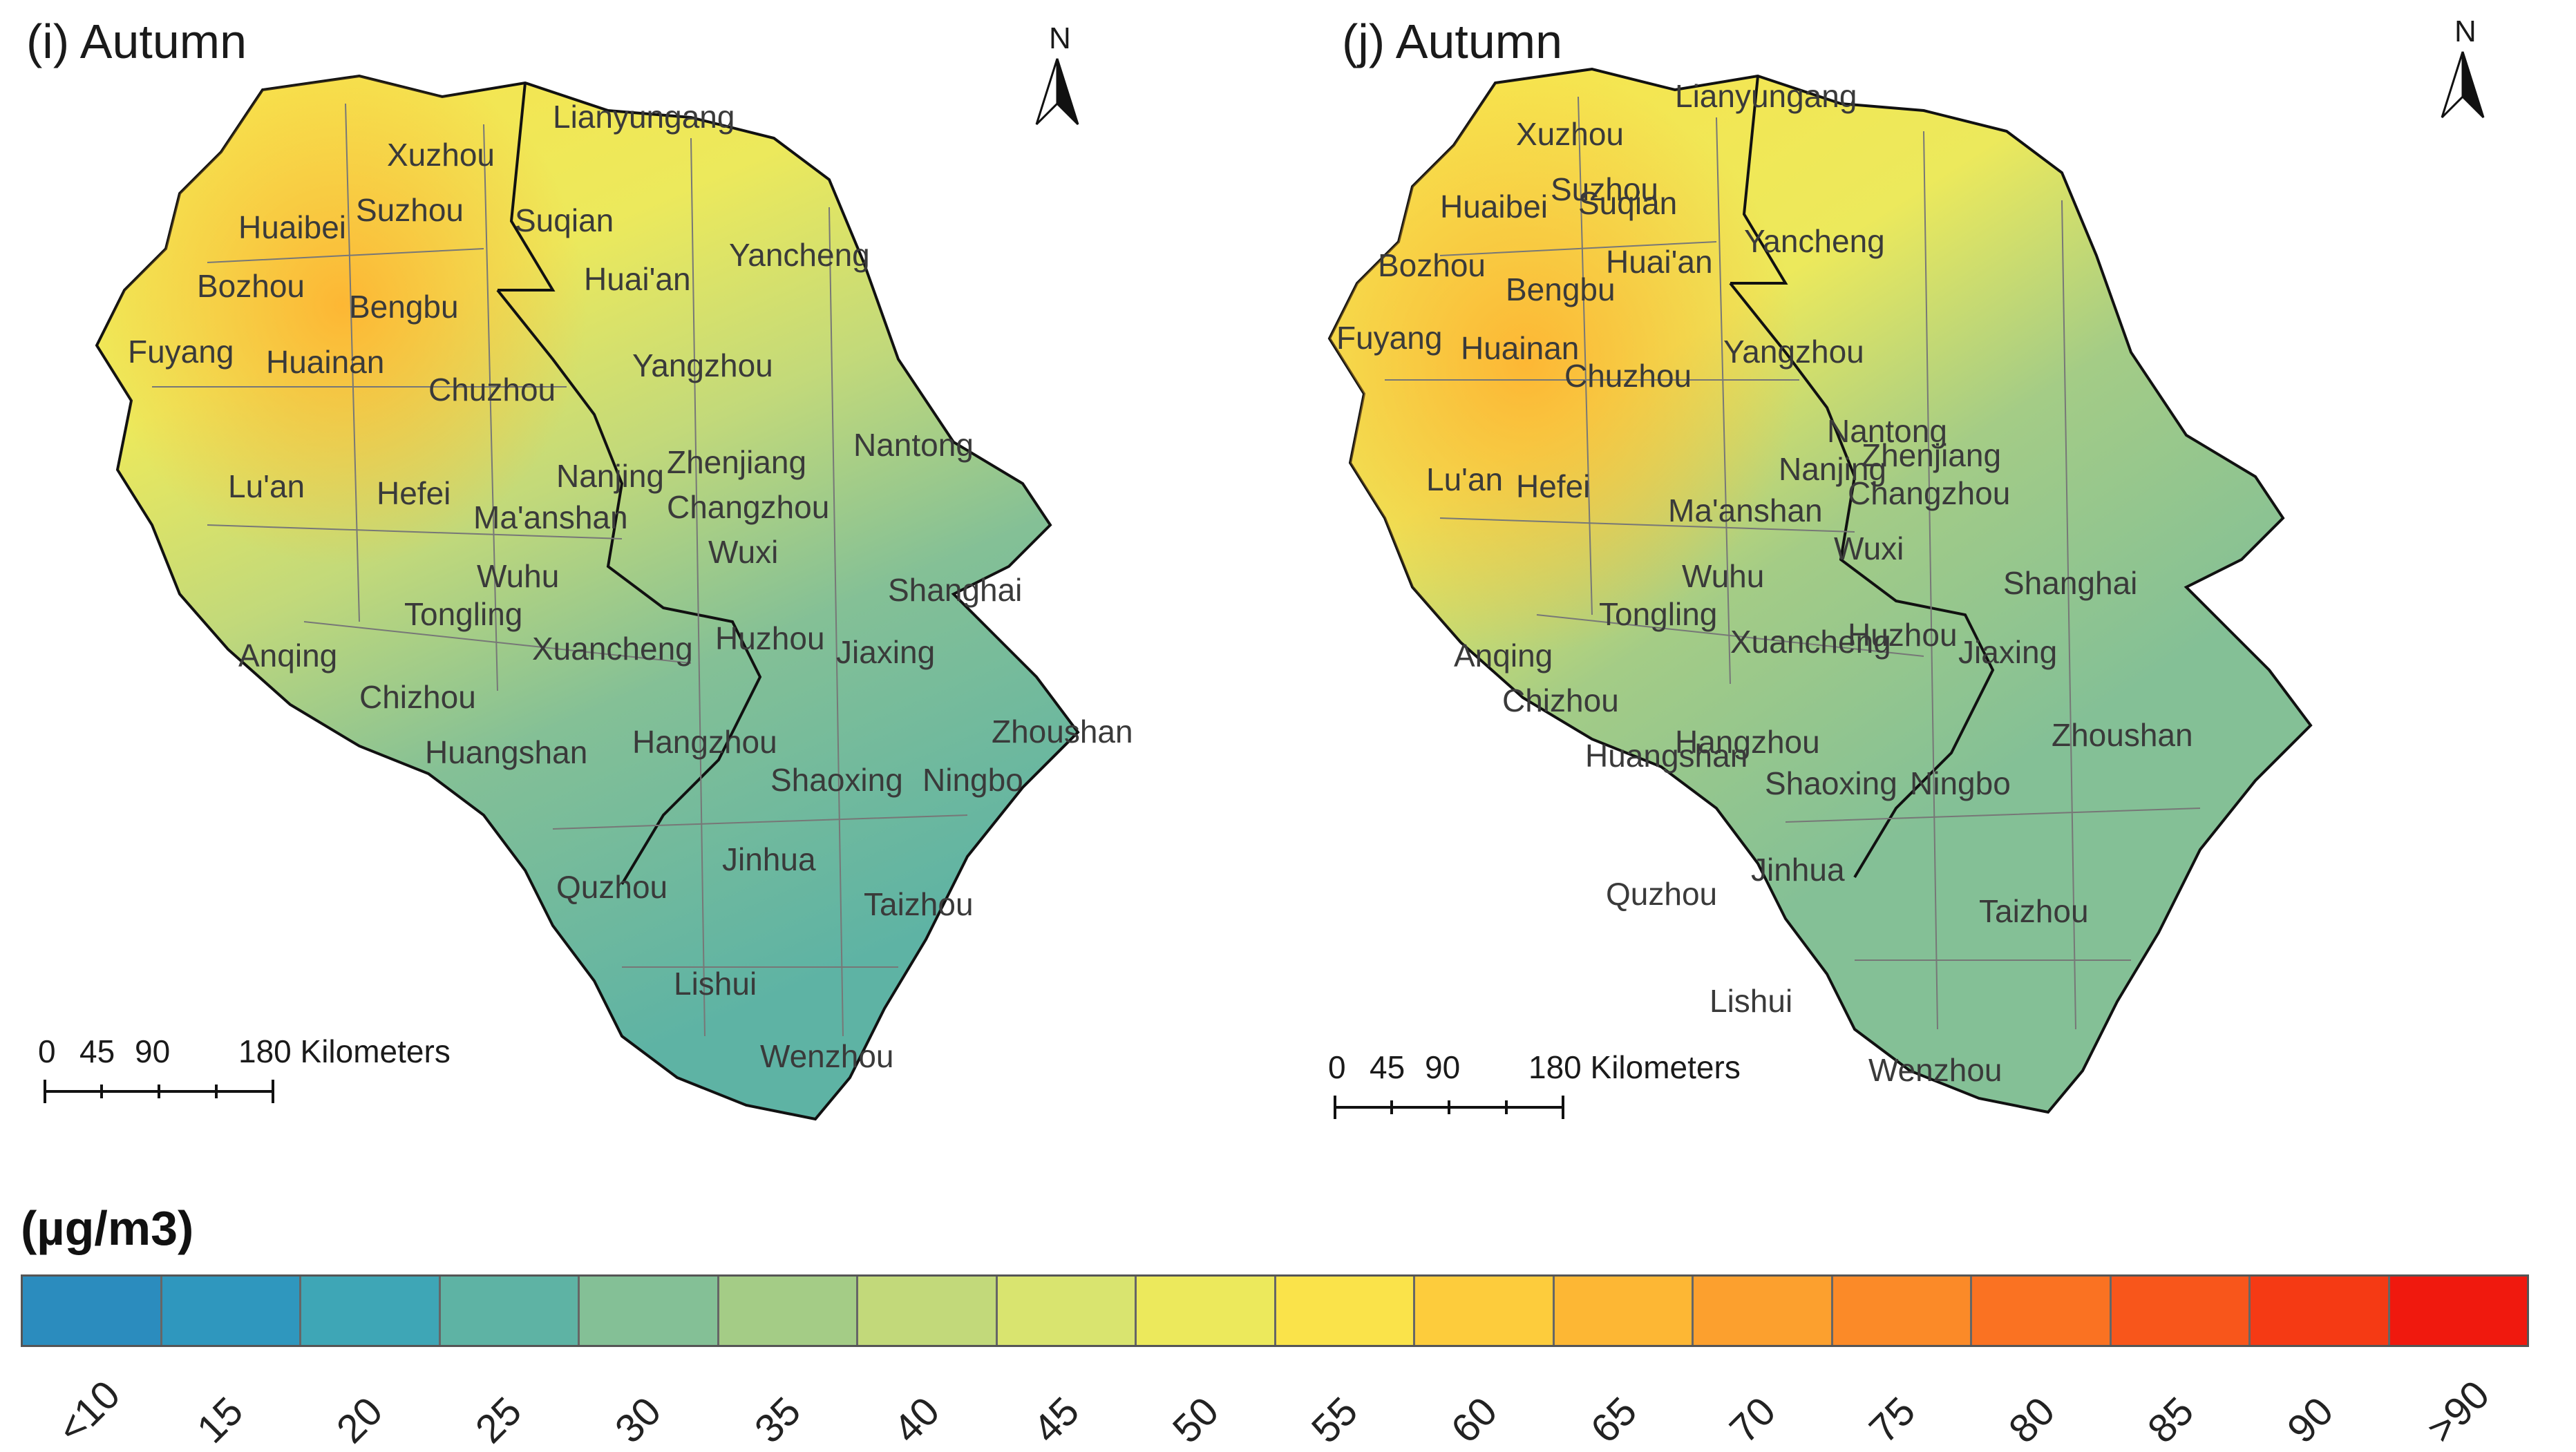  I want to click on legend-tick-labels: <10 15 20 25 30 35 40 45 50 55 60 65 70 75 80 85 90 >90, so click(1275, 1403).